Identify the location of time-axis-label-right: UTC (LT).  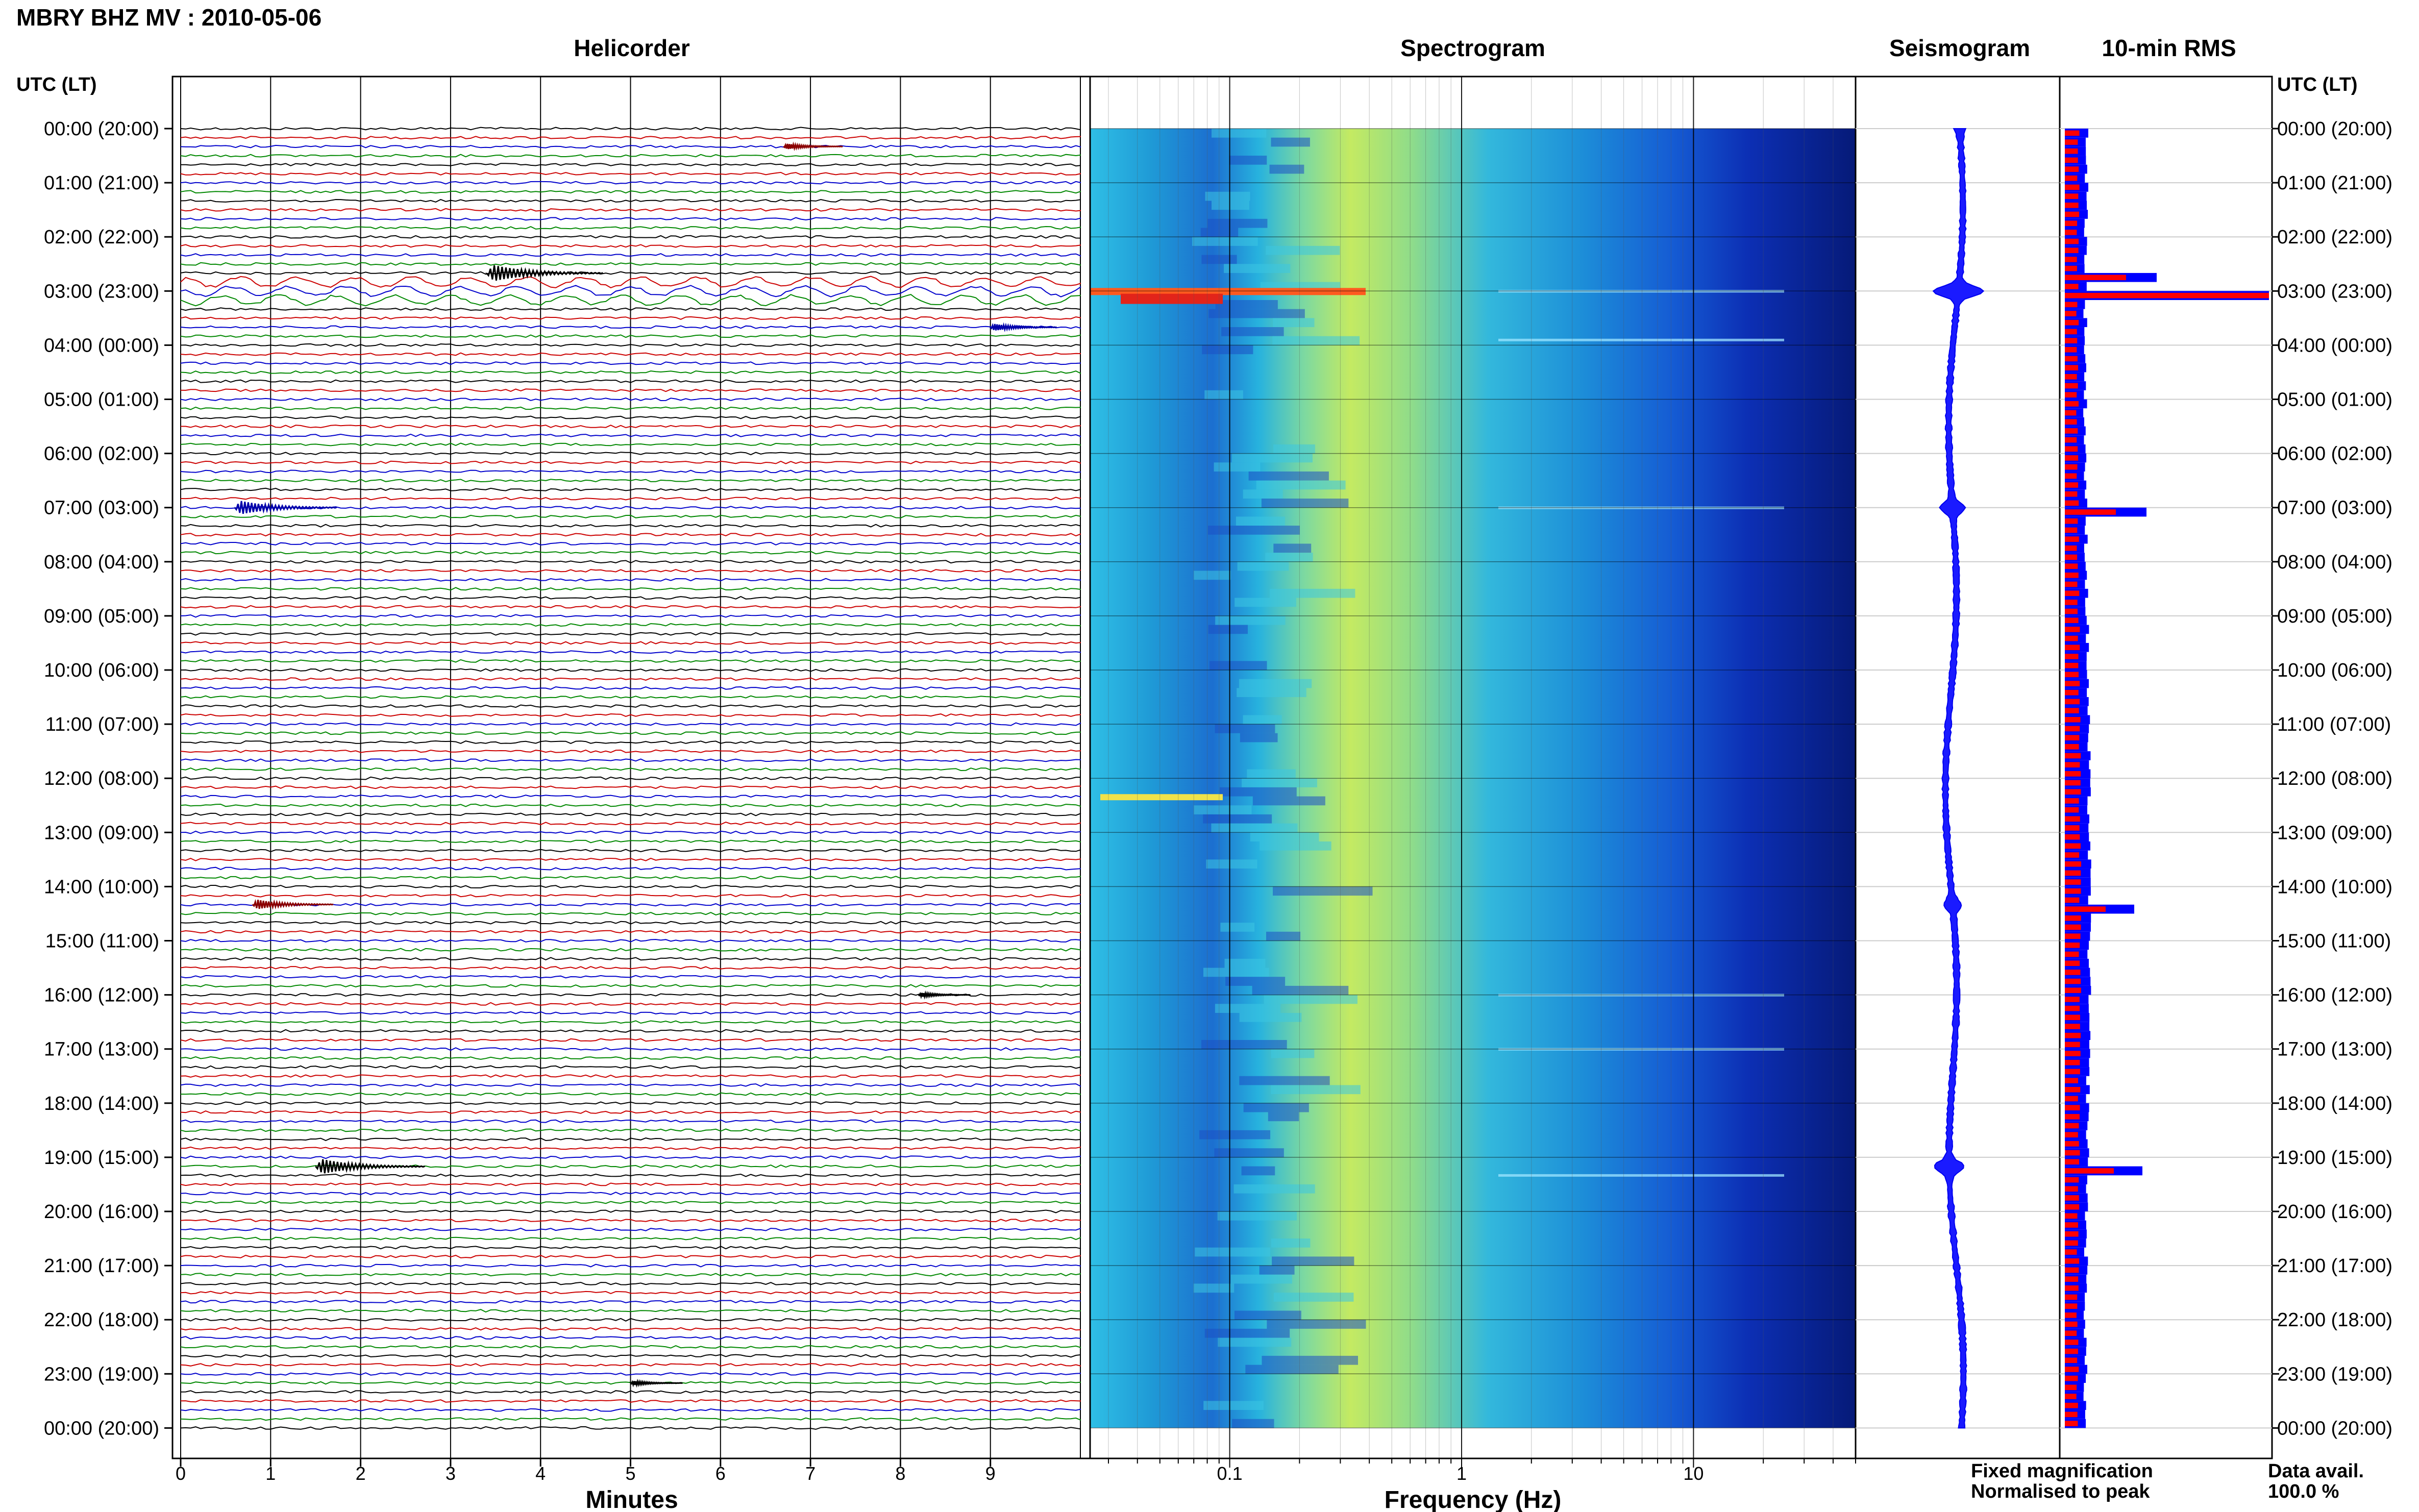
(2317, 84).